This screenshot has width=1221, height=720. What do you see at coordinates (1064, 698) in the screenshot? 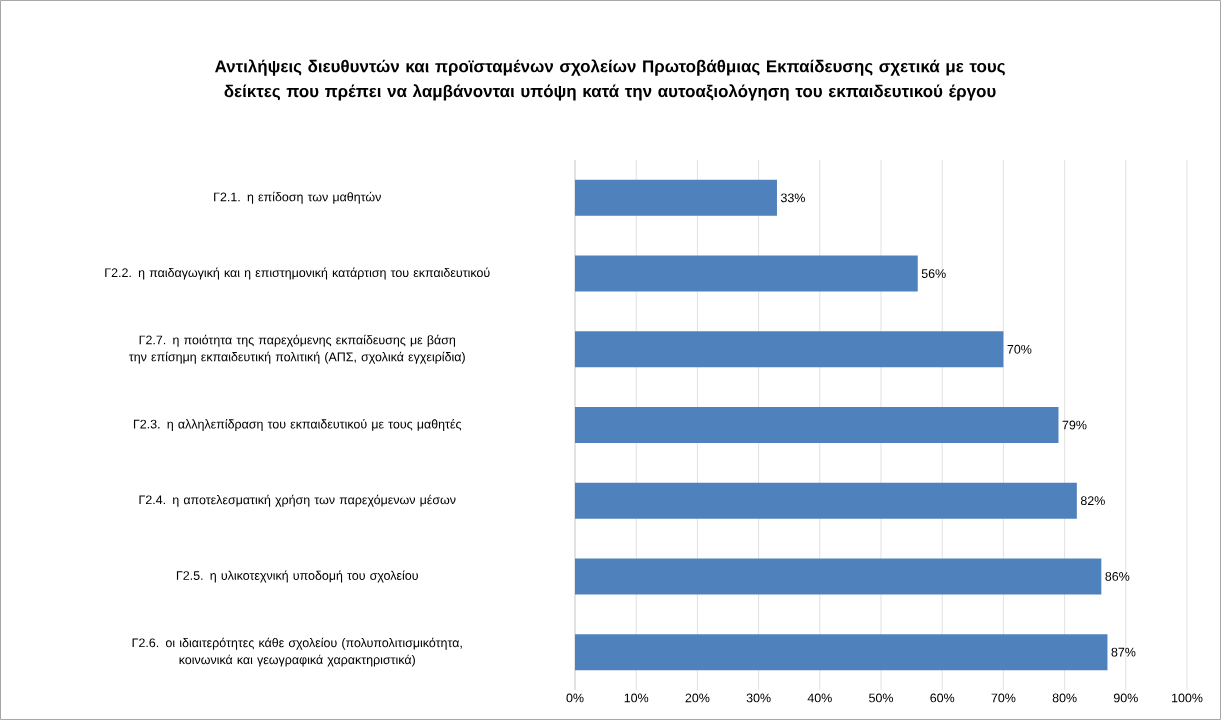
I see `x-tick-label: 80%` at bounding box center [1064, 698].